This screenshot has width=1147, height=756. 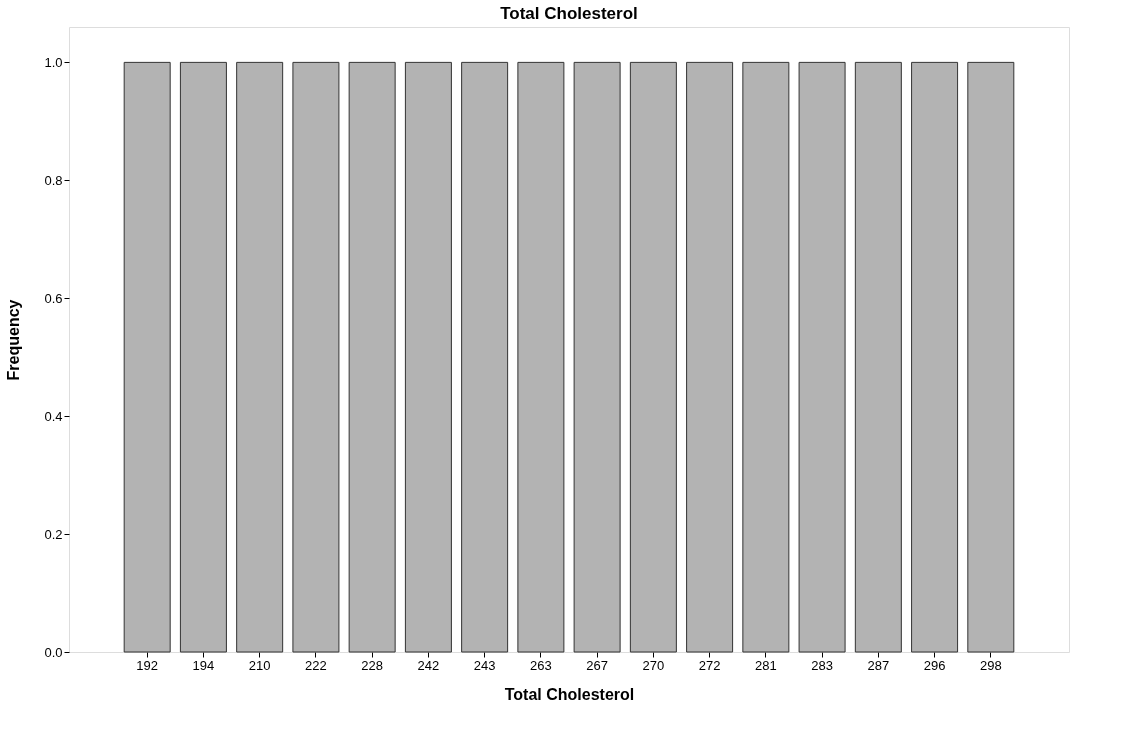 I want to click on x-tick-label: 222, so click(x=316, y=665).